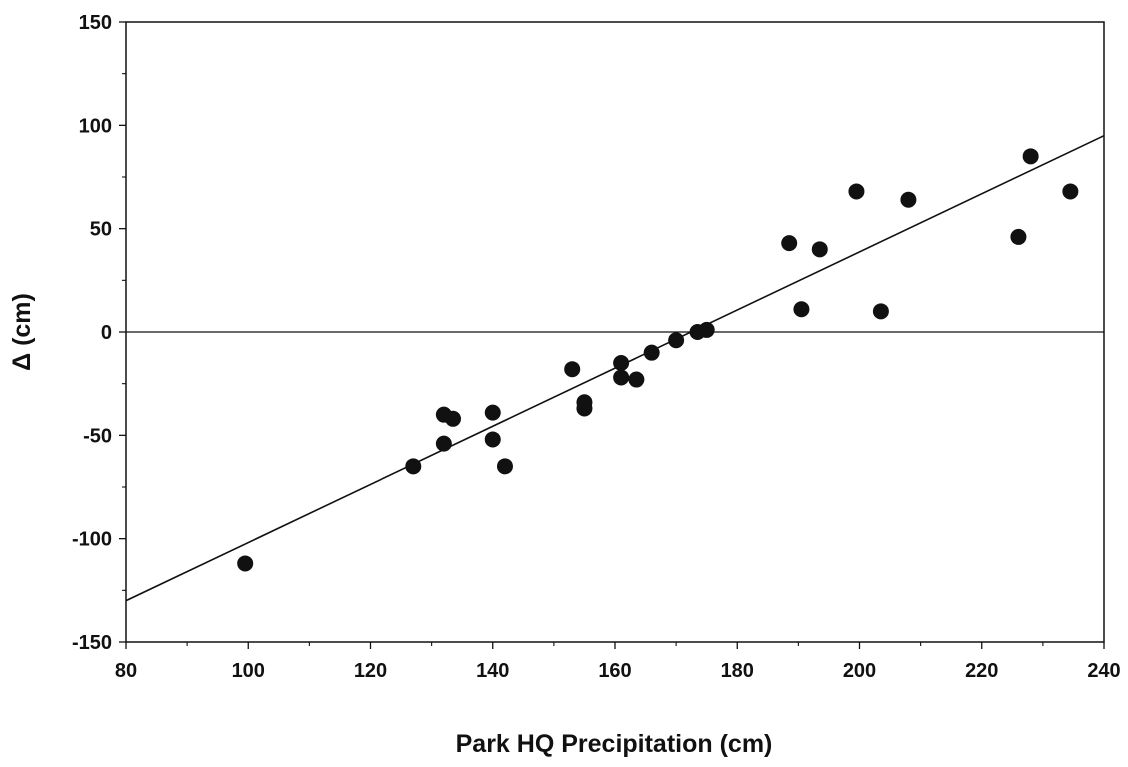 The height and width of the screenshot is (767, 1128). What do you see at coordinates (859, 671) in the screenshot?
I see `x-tick-label: 200` at bounding box center [859, 671].